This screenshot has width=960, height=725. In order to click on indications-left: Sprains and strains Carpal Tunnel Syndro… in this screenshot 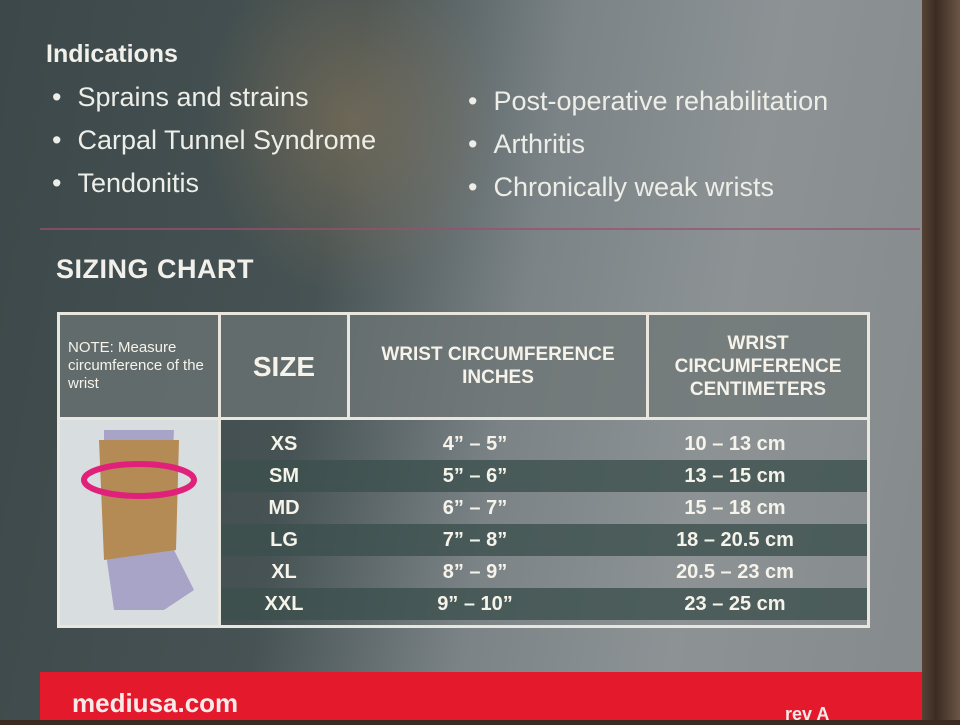, I will do `click(214, 146)`.